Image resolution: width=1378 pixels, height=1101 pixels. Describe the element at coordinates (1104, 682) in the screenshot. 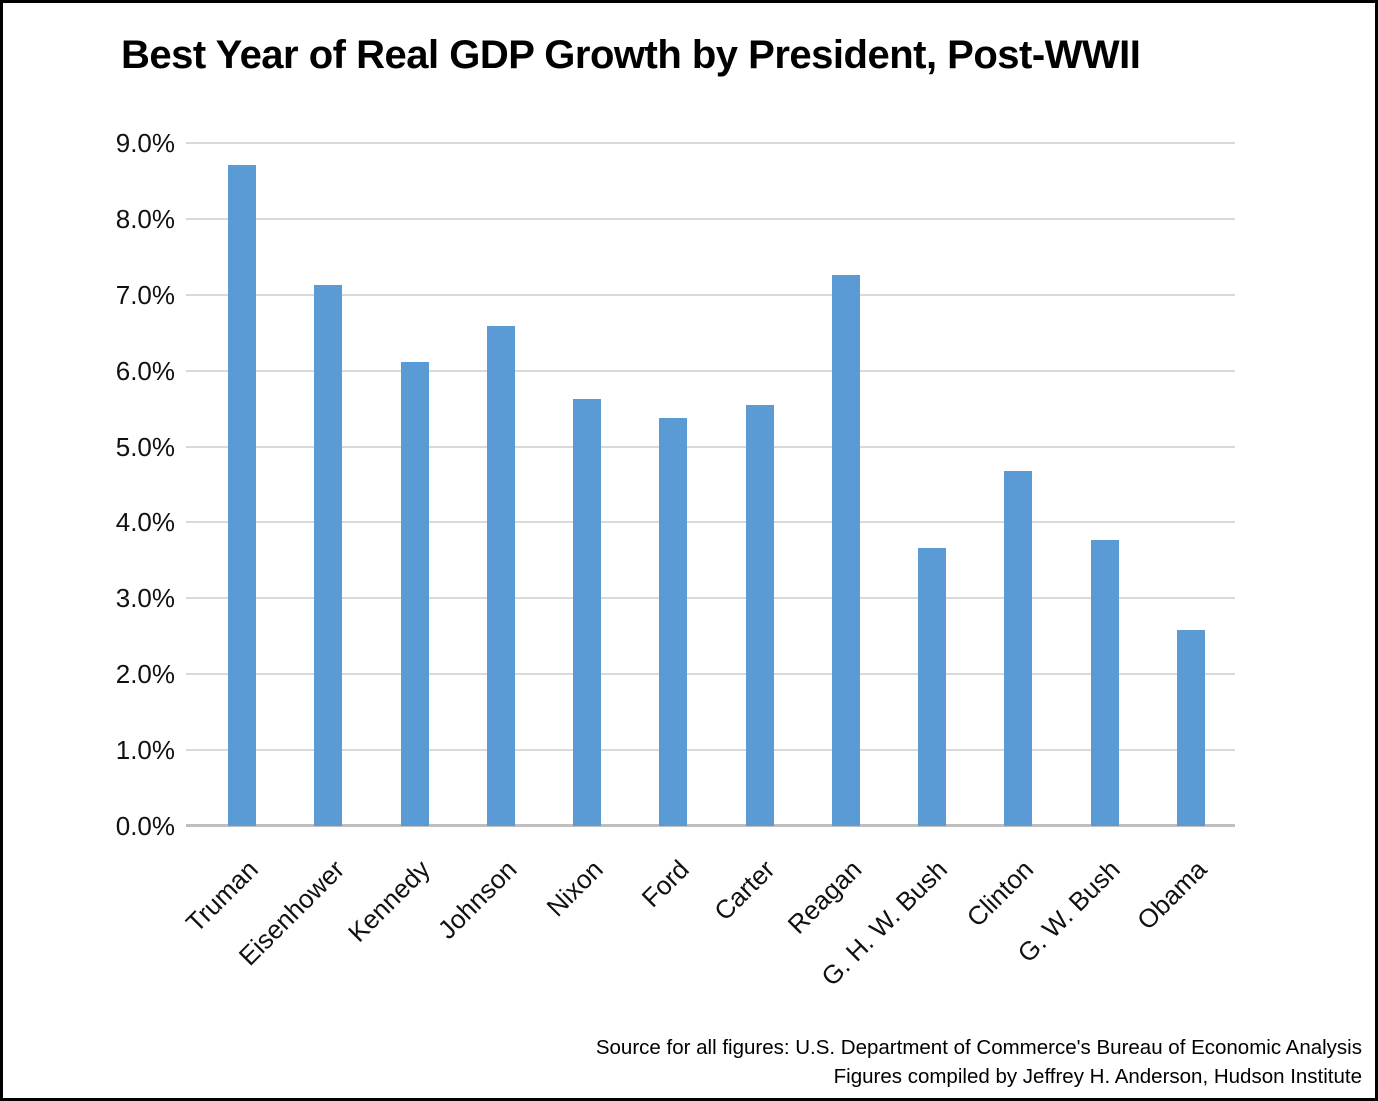

I see `bar-g-w-bush` at that location.